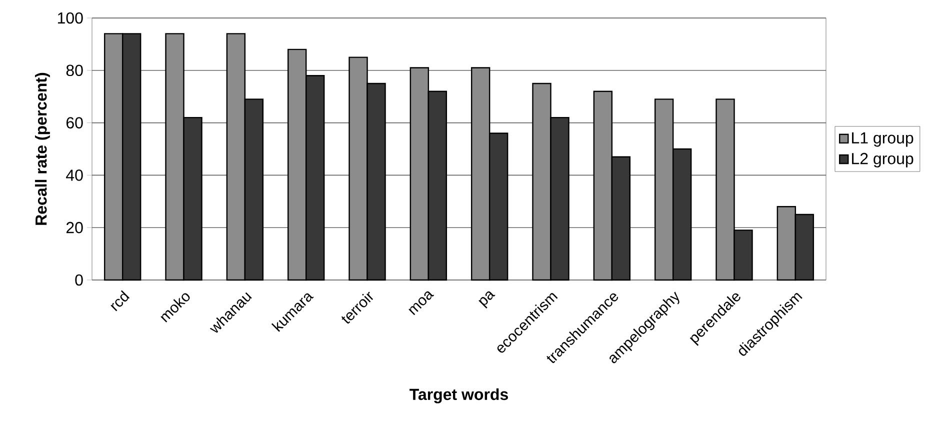 Image resolution: width=951 pixels, height=446 pixels. Describe the element at coordinates (459, 396) in the screenshot. I see `x-axis-title: Target words` at that location.